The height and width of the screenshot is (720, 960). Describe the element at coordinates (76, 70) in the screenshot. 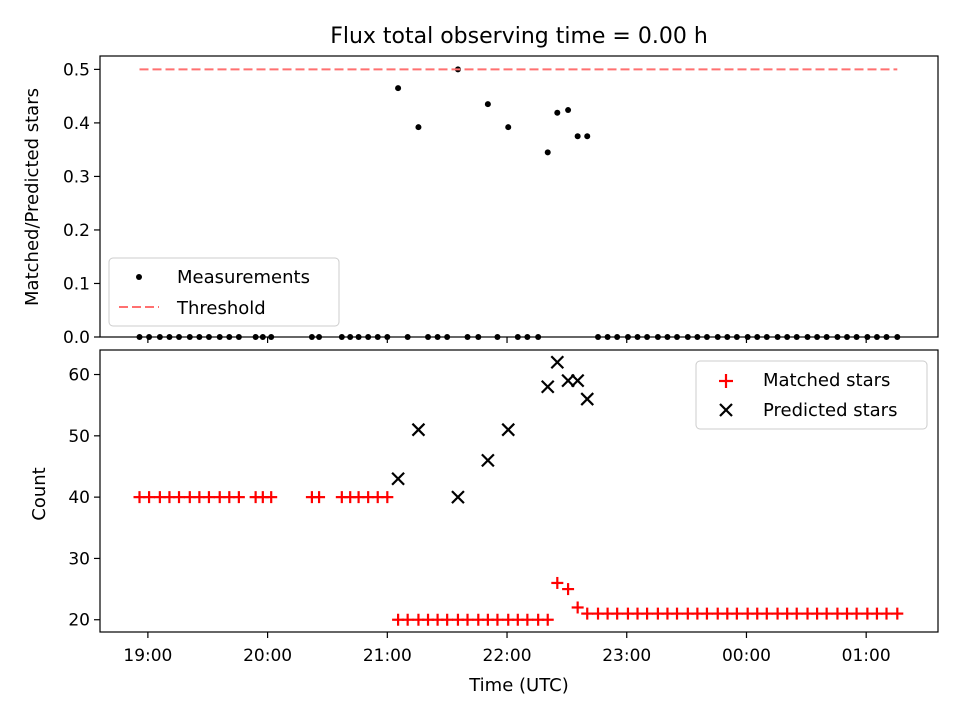

I see `top-y-tick-label: 0.5` at that location.